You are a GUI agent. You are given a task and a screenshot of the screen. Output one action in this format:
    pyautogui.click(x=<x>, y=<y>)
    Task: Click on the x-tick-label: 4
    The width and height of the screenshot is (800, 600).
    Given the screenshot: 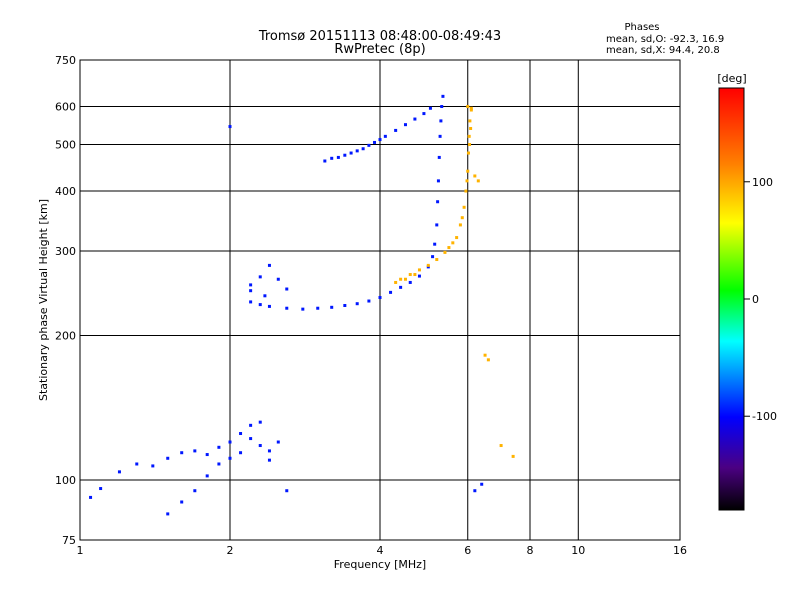 What is the action you would take?
    pyautogui.click(x=380, y=550)
    